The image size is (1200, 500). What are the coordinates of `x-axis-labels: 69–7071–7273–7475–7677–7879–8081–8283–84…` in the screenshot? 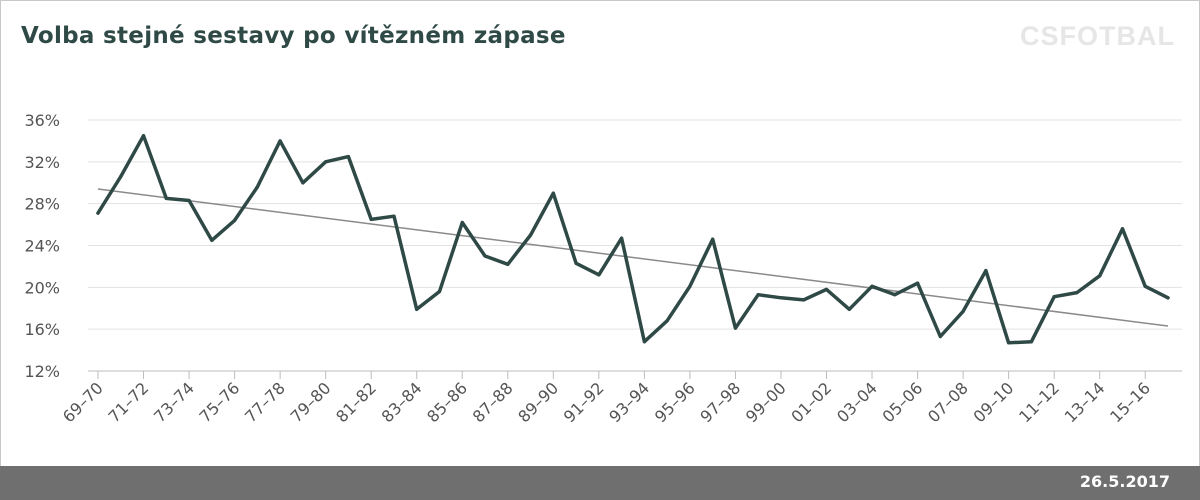 It's located at (606, 402).